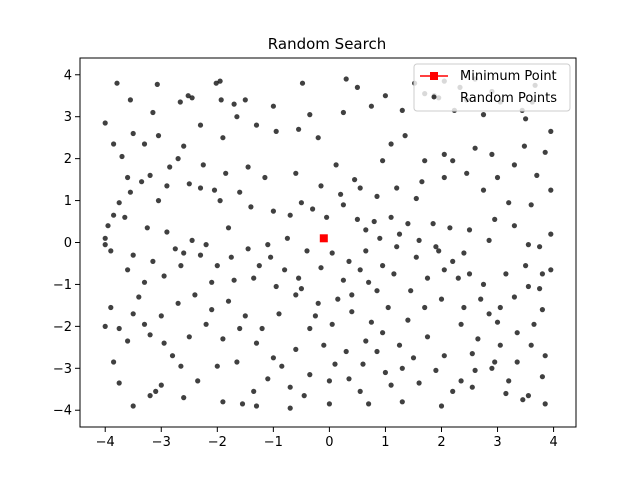  I want to click on x-tick-label: 2, so click(441, 442).